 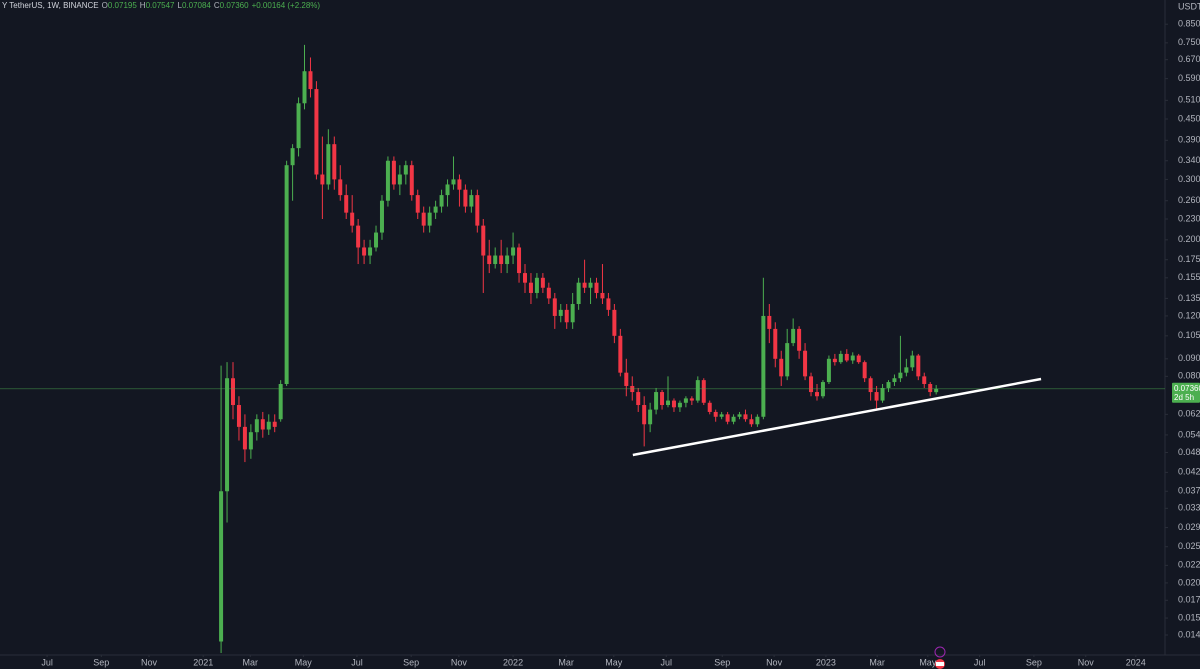 I want to click on ohlc-value: 0.07195, so click(x=122, y=5).